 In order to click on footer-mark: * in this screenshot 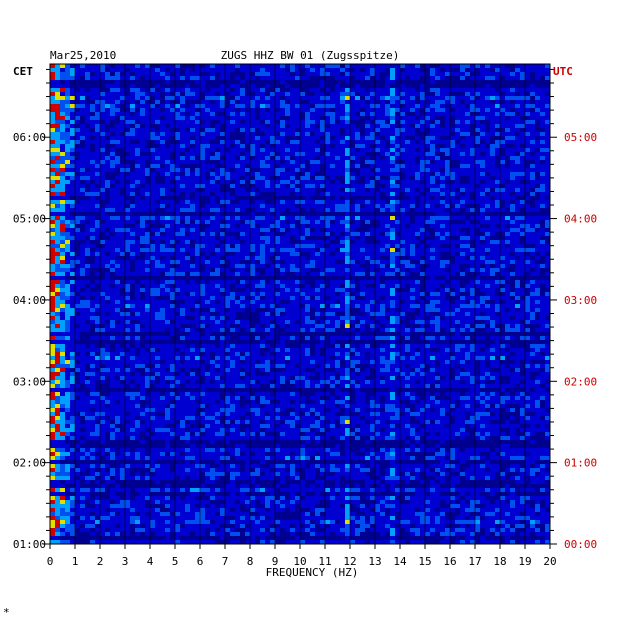, I will do `click(6, 612)`.